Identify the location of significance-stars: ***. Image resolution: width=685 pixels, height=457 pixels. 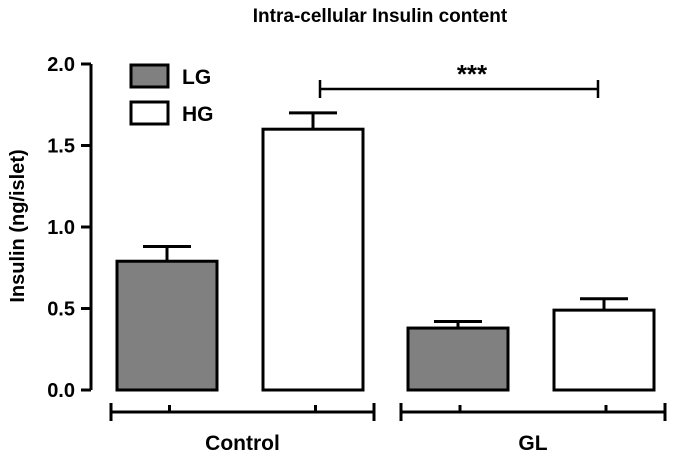
(472, 74).